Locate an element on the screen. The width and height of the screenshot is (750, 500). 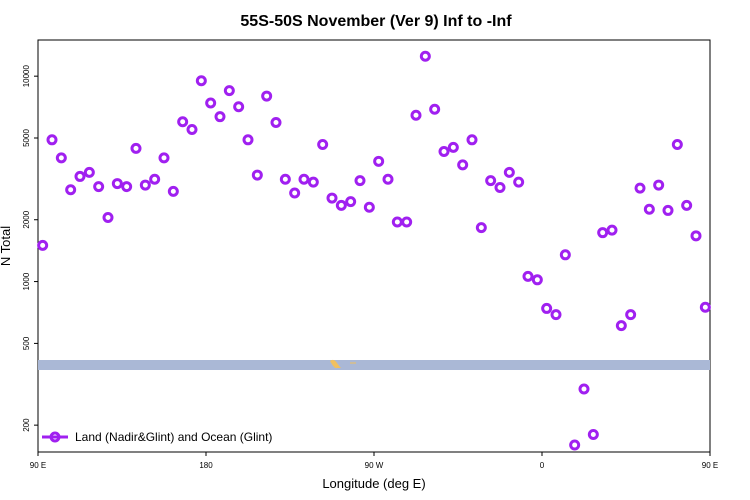
x-tick-label: 90 W is located at coordinates (374, 465).